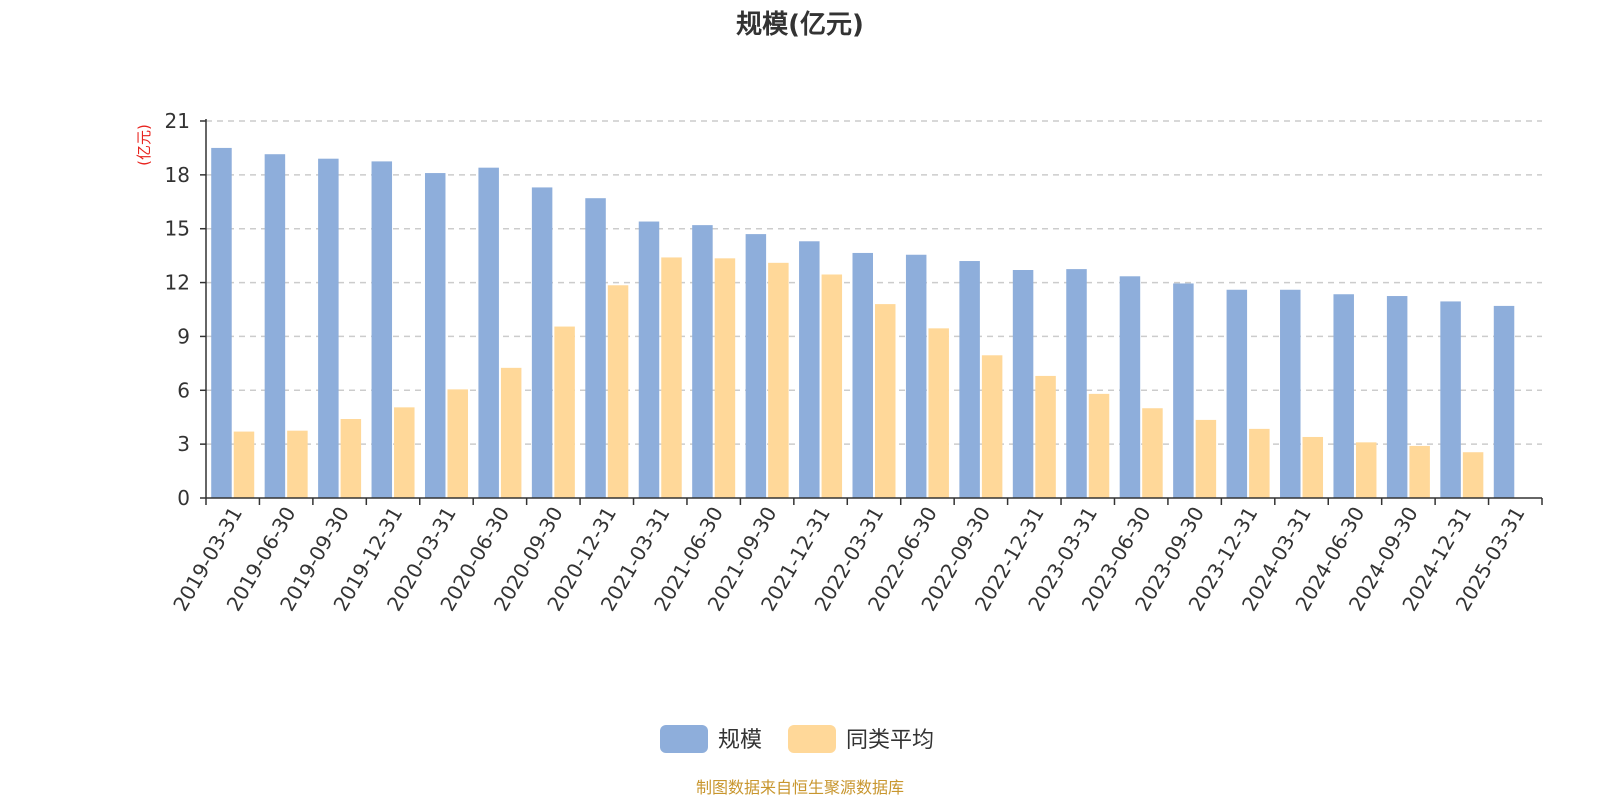 This screenshot has width=1600, height=800. Describe the element at coordinates (800, 25) in the screenshot. I see `chart-title: 规模(亿元)` at that location.